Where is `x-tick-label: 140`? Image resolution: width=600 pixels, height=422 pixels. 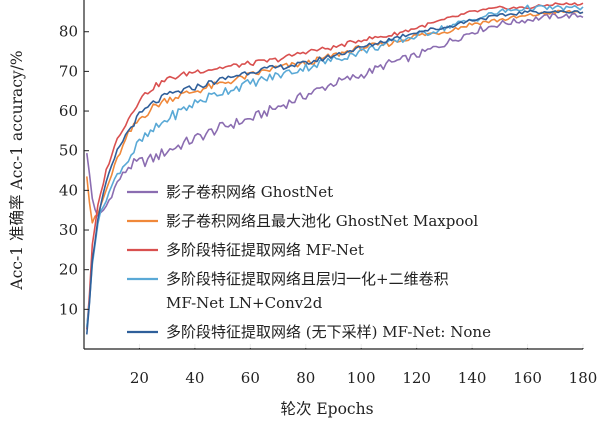
x-tick-label: 140 is located at coordinates (472, 378).